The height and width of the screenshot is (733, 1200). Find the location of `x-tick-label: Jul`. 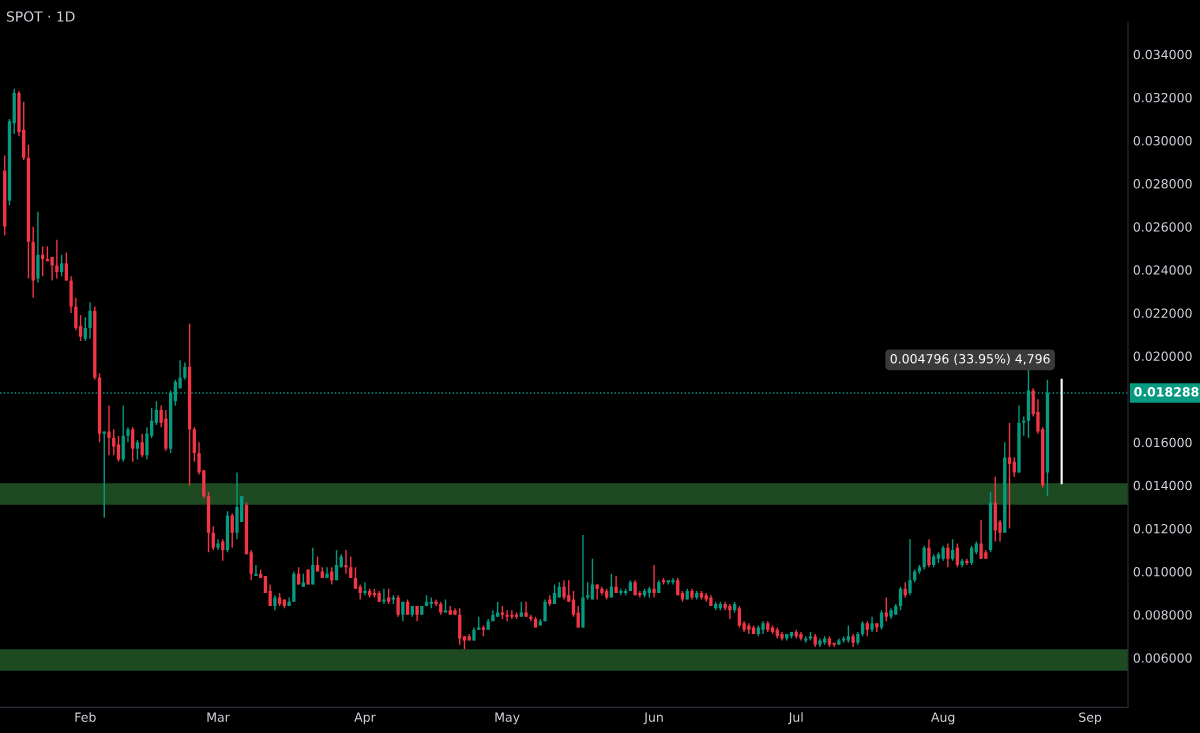

x-tick-label: Jul is located at coordinates (795, 718).